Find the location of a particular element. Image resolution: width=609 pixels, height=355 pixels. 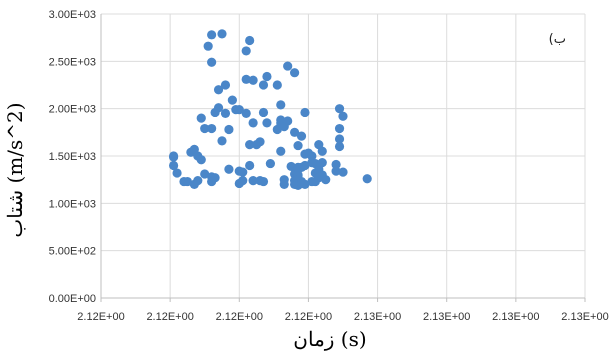

y-tick-label: 1.00E+03 is located at coordinates (72, 204).